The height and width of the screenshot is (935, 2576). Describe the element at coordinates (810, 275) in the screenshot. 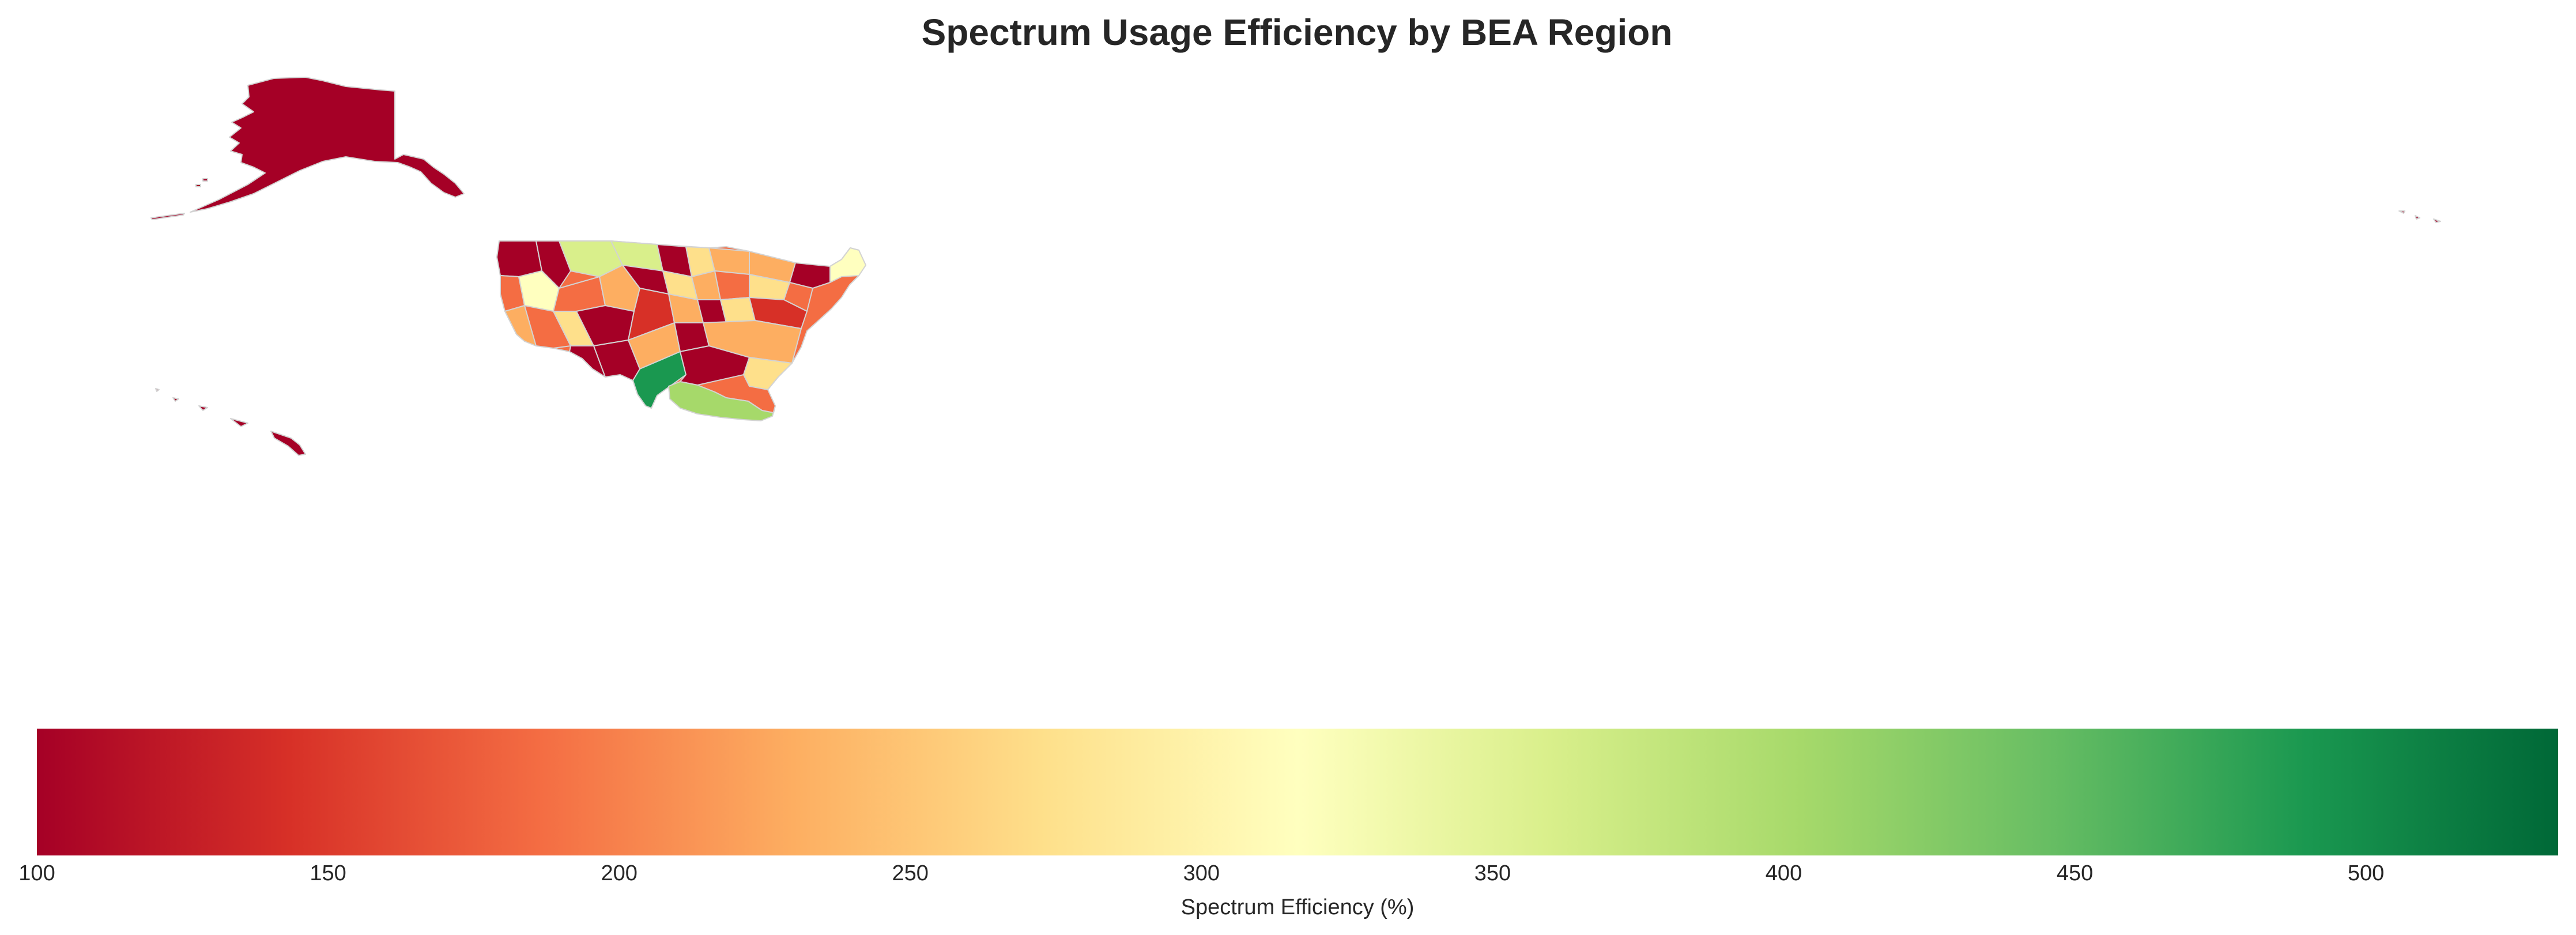

I see `region-new-england` at that location.